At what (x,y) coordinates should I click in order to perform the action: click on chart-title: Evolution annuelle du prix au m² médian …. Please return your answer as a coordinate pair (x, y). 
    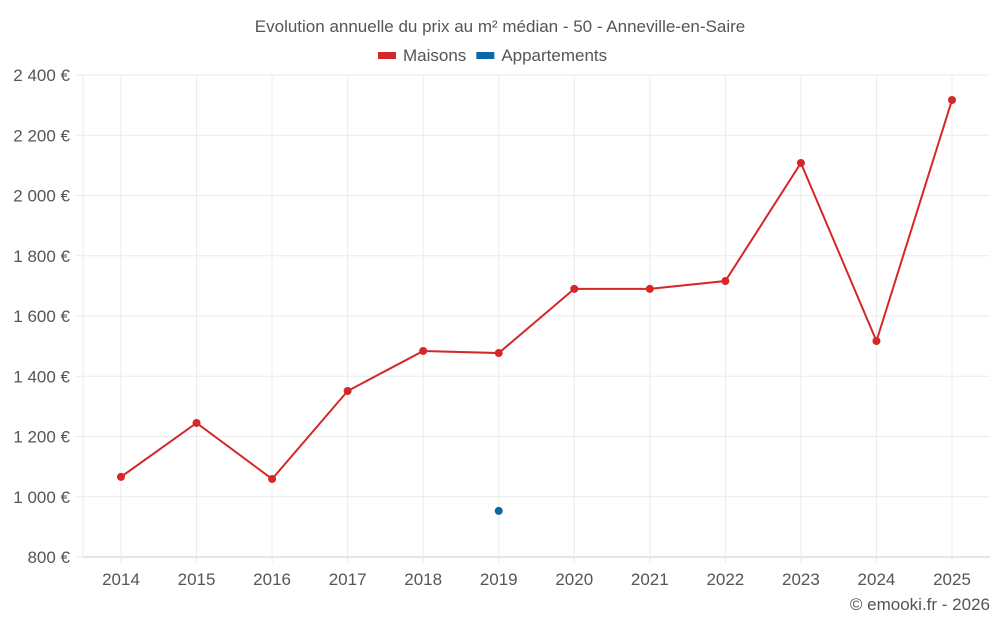
    Looking at the image, I should click on (500, 26).